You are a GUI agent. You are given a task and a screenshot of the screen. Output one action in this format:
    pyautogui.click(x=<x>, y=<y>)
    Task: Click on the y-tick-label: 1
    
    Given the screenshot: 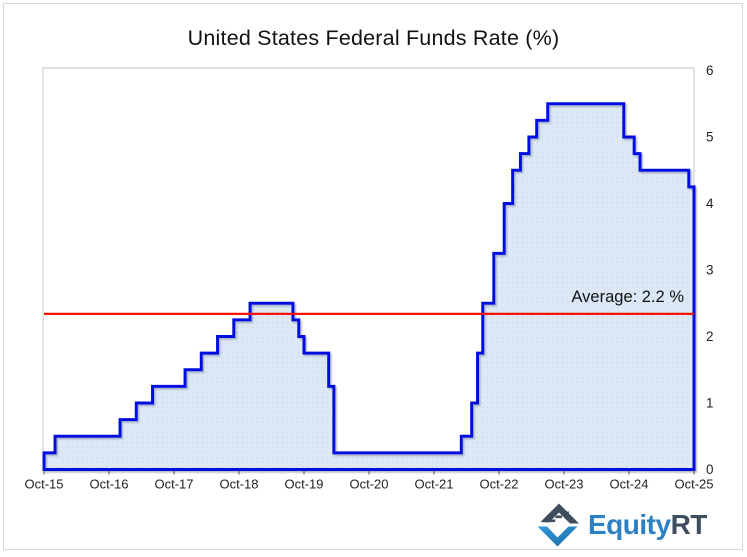 What is the action you would take?
    pyautogui.click(x=710, y=403)
    